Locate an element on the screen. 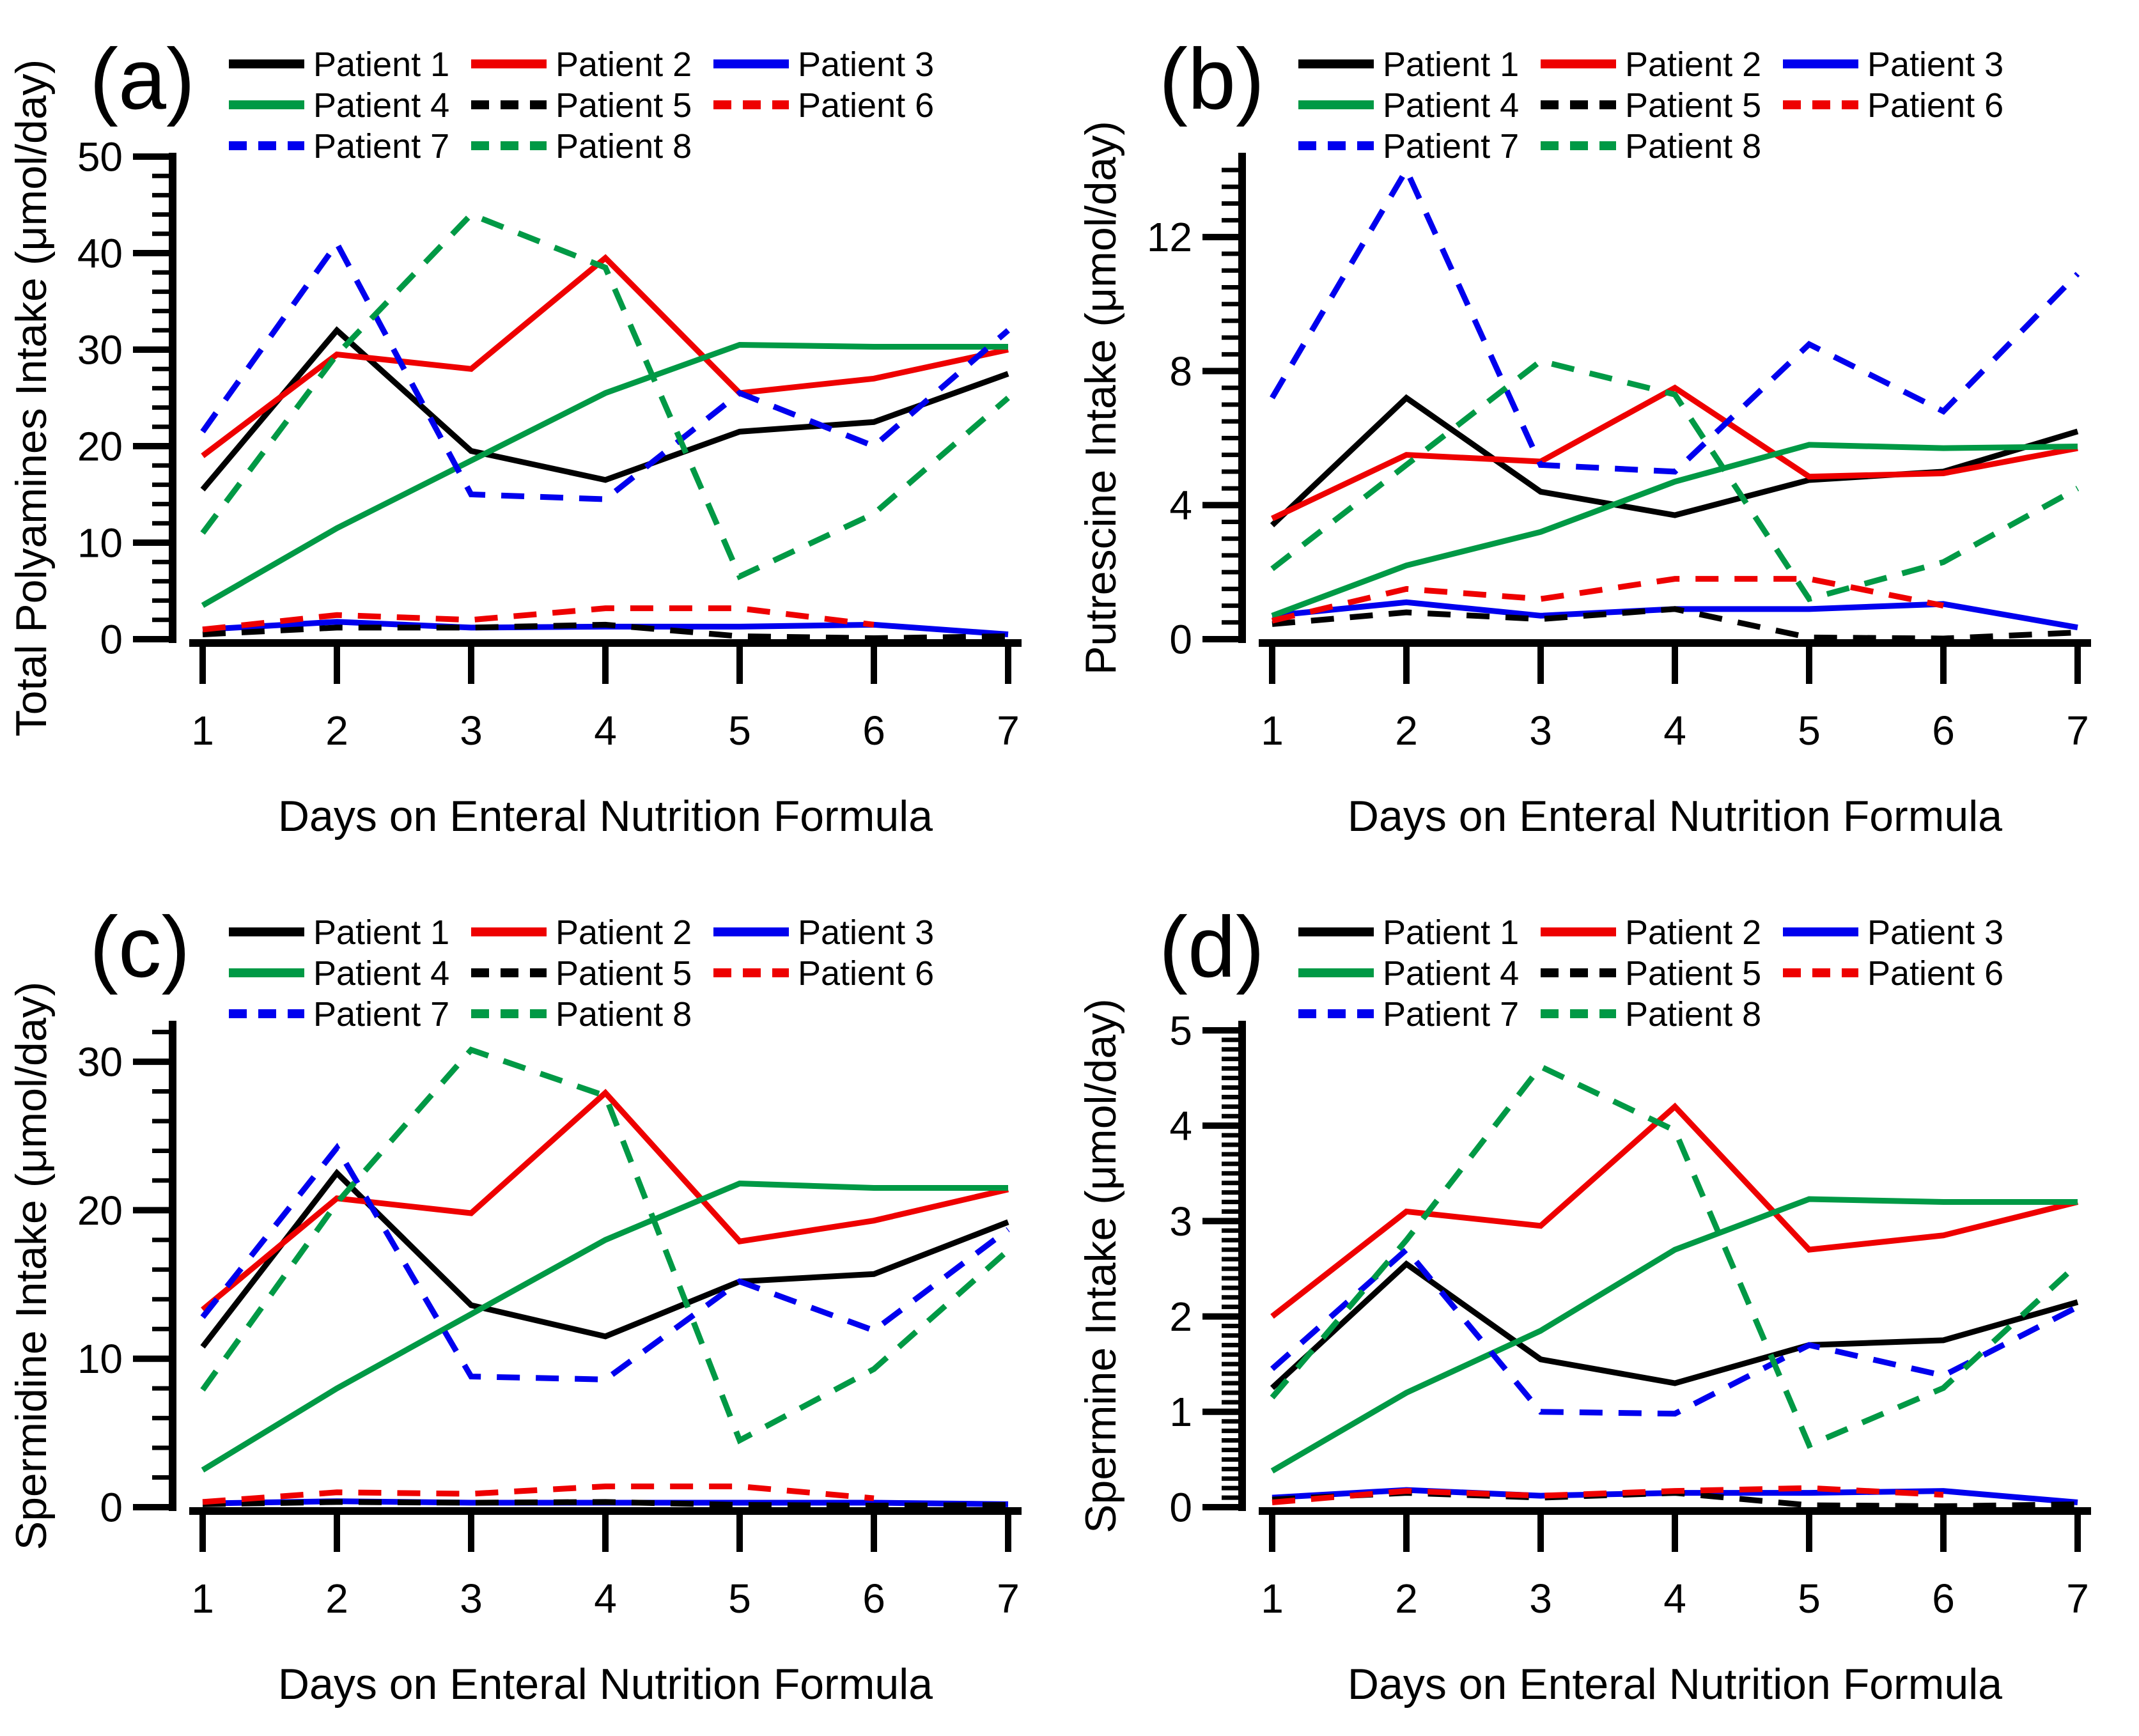  y-axis: 0 10 20 30 Spermidine Intake (μmol/day) is located at coordinates (92, 1266).